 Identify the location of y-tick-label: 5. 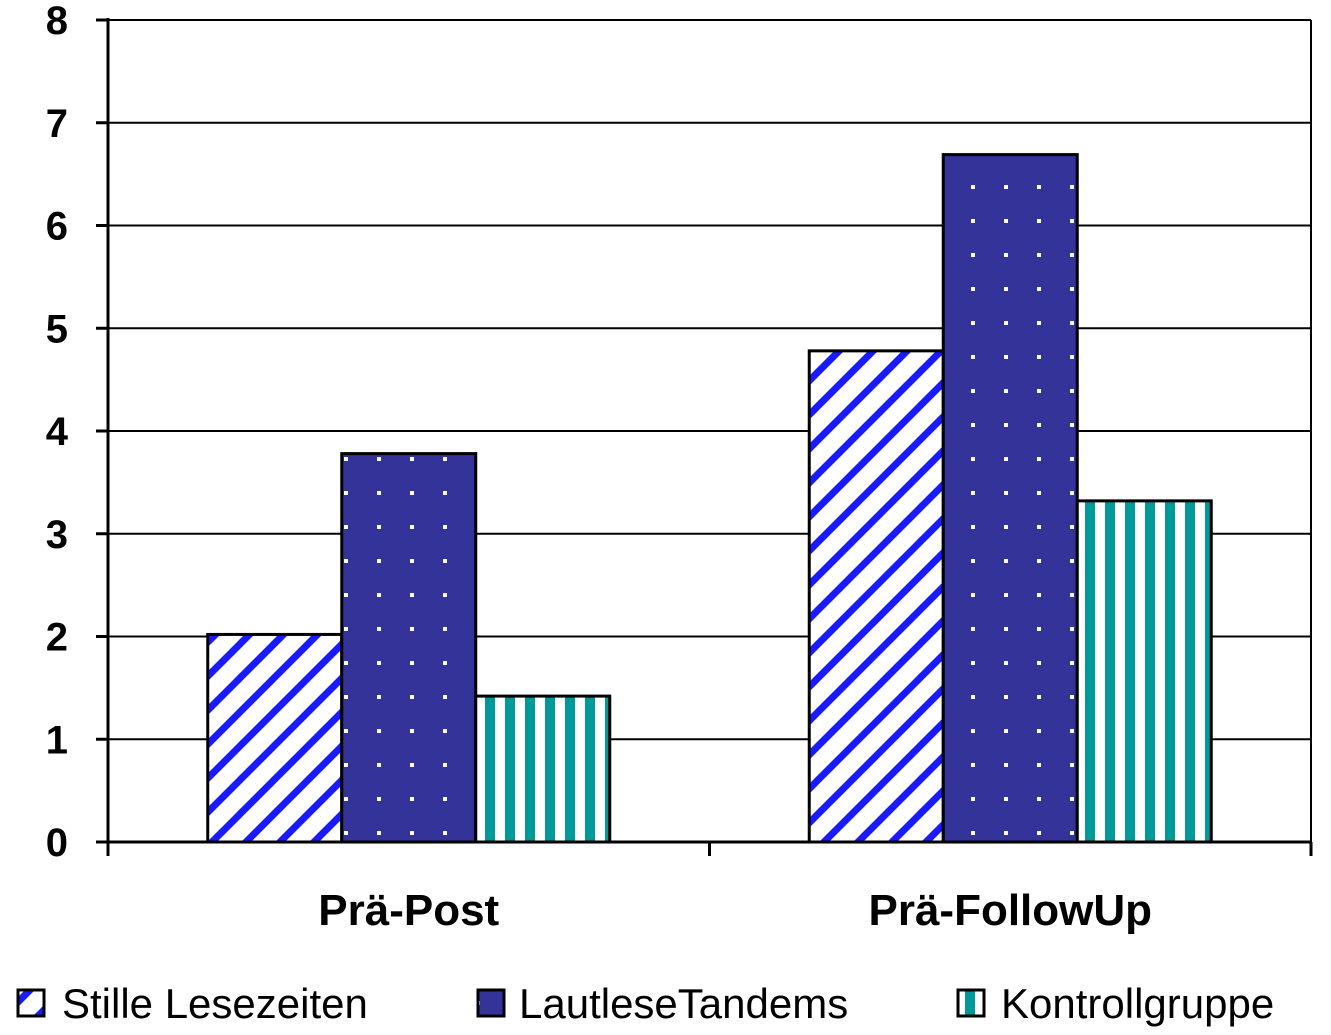
(57, 329).